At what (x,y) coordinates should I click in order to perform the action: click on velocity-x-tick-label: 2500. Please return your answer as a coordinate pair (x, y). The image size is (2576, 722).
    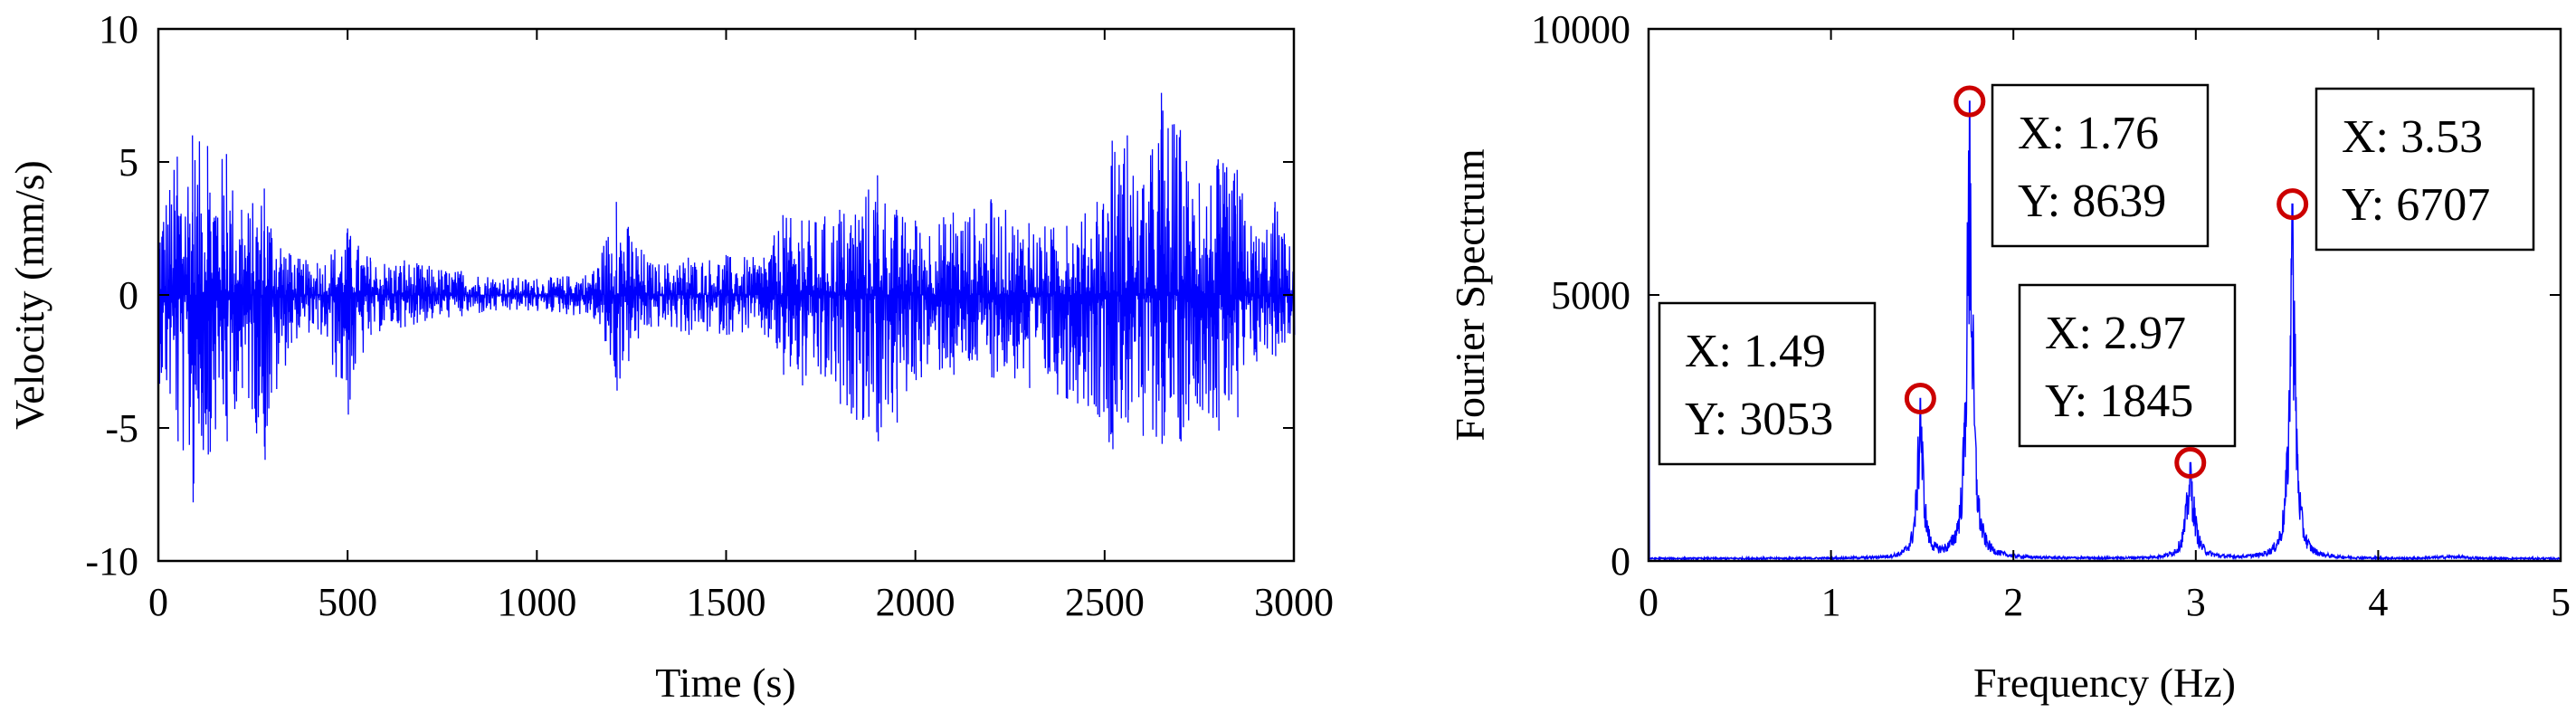
    Looking at the image, I should click on (1105, 602).